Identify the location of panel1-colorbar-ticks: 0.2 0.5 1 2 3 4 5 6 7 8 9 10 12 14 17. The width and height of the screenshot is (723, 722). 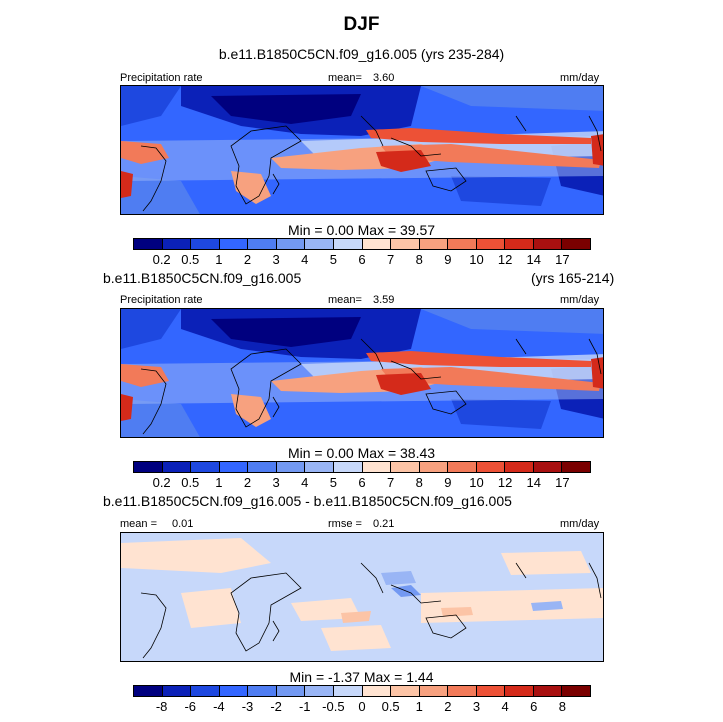
(362, 259).